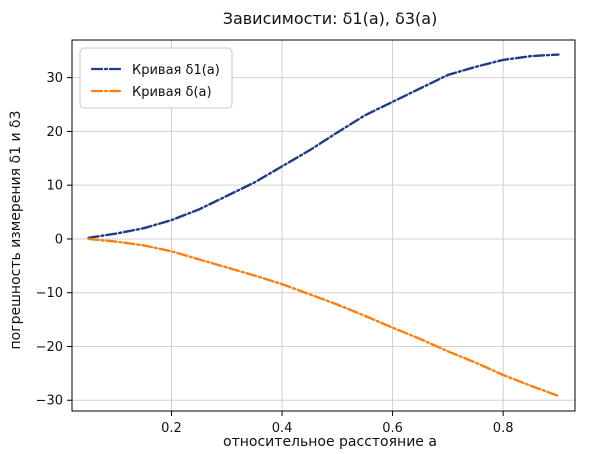 The image size is (593, 454). What do you see at coordinates (330, 442) in the screenshot?
I see `x-axis-label: относительное расстояние a` at bounding box center [330, 442].